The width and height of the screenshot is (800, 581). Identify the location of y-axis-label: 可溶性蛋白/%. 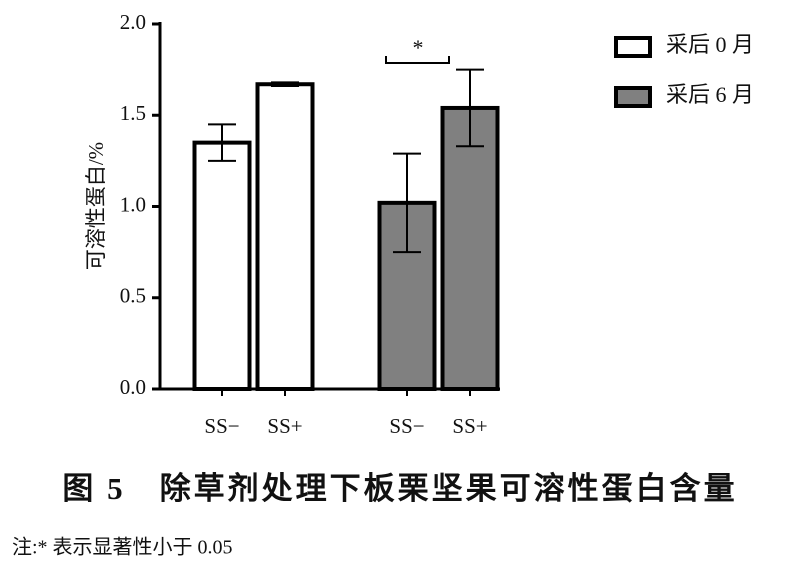
(96, 206).